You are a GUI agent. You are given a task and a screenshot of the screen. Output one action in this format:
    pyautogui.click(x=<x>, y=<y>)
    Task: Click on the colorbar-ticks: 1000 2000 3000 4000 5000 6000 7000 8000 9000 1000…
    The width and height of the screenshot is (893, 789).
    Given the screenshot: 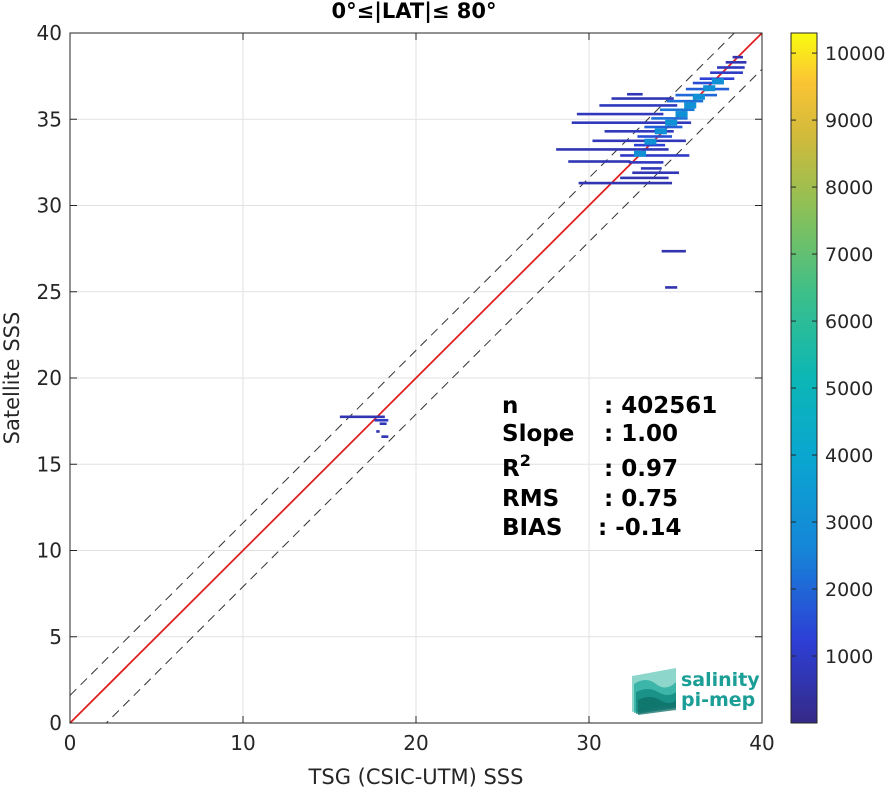 What is the action you would take?
    pyautogui.click(x=838, y=355)
    